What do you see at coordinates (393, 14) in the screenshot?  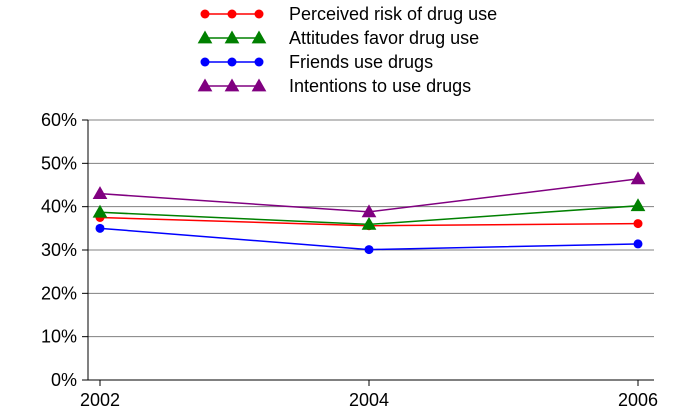 I see `legend-label: Perceived risk of drug use` at bounding box center [393, 14].